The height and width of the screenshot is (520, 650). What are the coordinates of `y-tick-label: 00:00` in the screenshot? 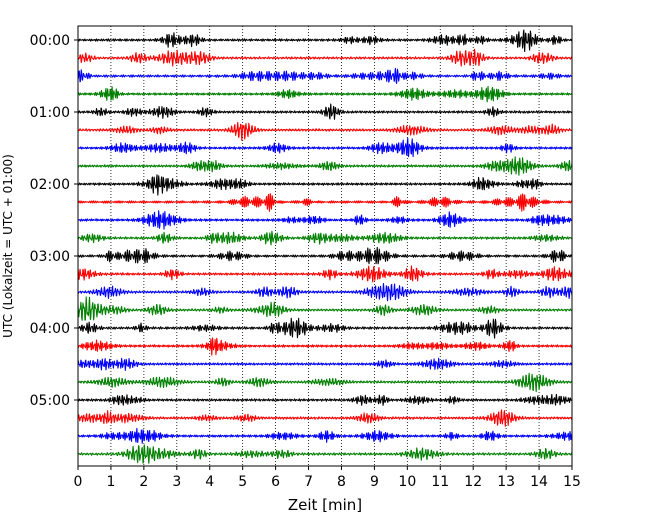 It's located at (50, 41).